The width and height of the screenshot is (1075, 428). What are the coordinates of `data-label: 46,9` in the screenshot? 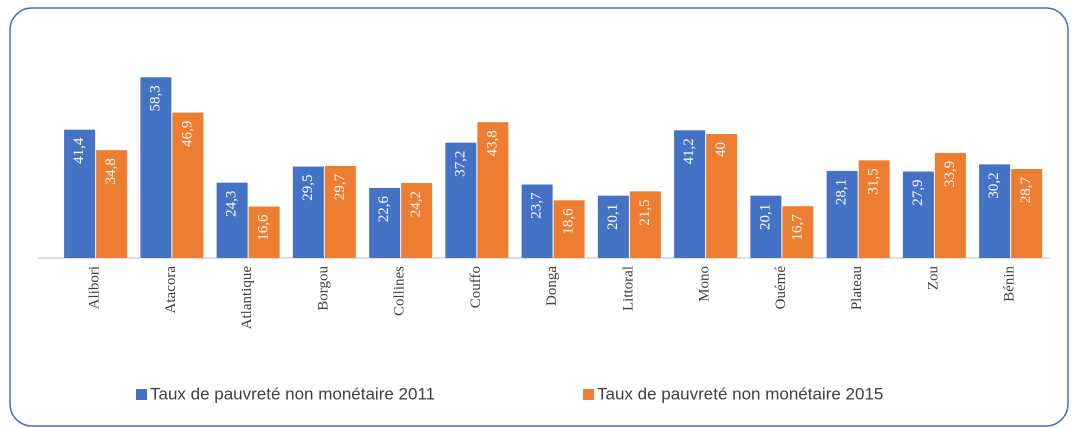 It's located at (187, 134).